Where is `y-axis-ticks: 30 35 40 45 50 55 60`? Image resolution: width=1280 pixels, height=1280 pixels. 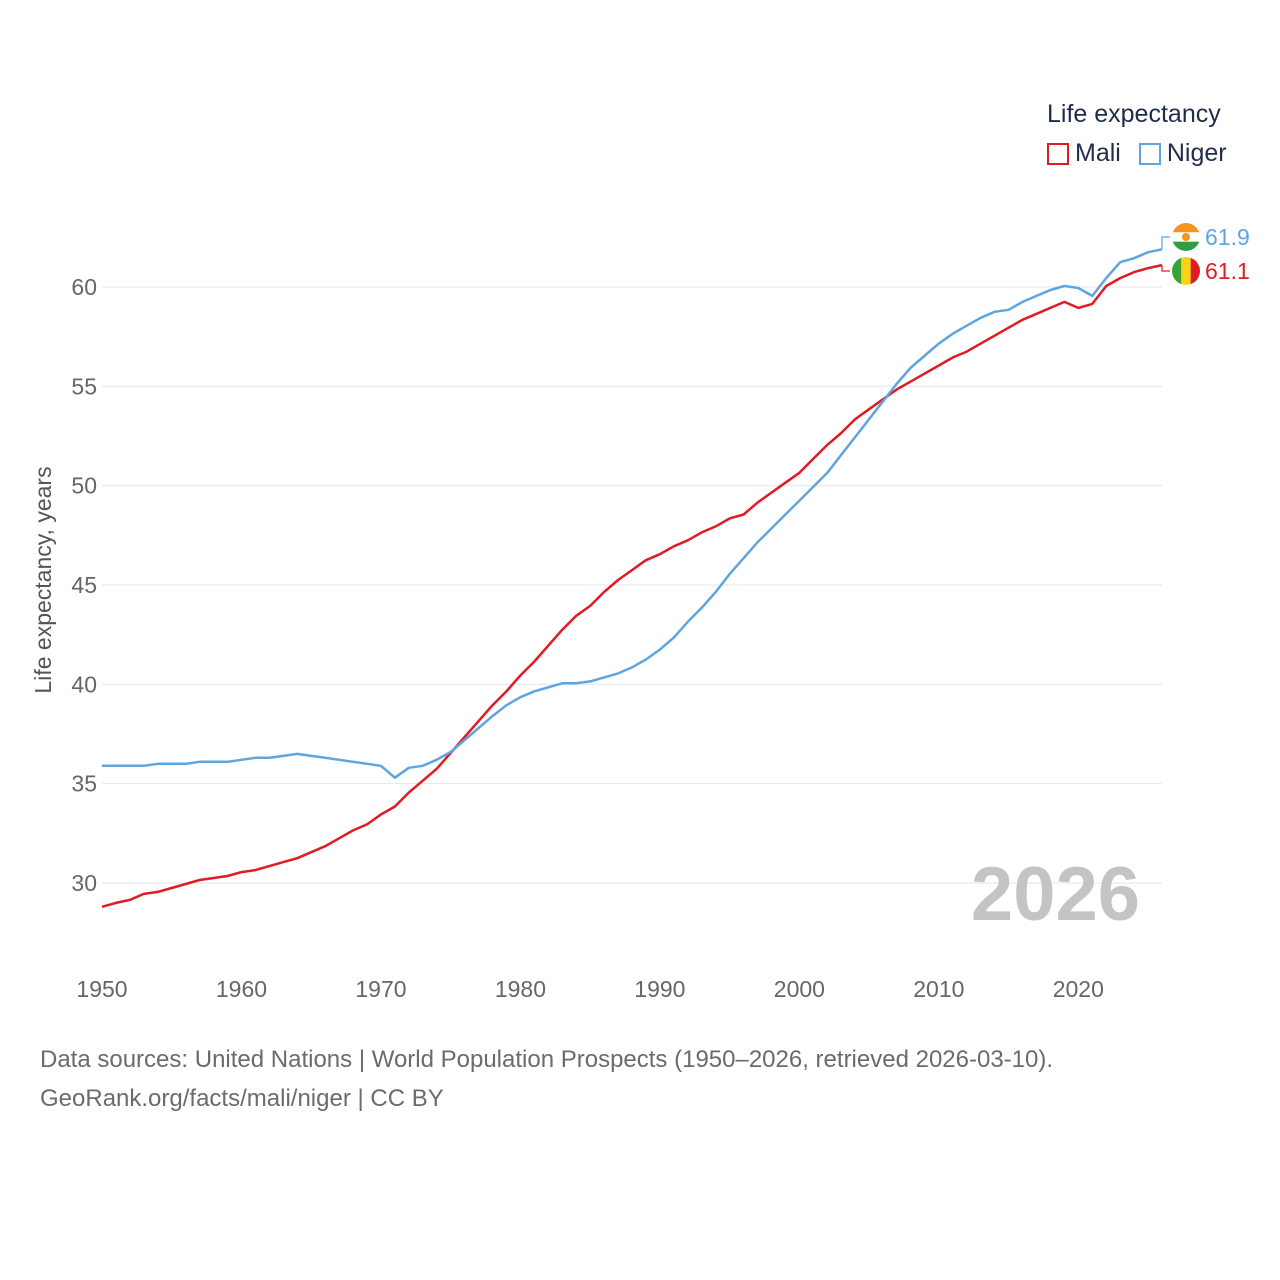 y-axis-ticks: 30 35 40 45 50 55 60 is located at coordinates (84, 585).